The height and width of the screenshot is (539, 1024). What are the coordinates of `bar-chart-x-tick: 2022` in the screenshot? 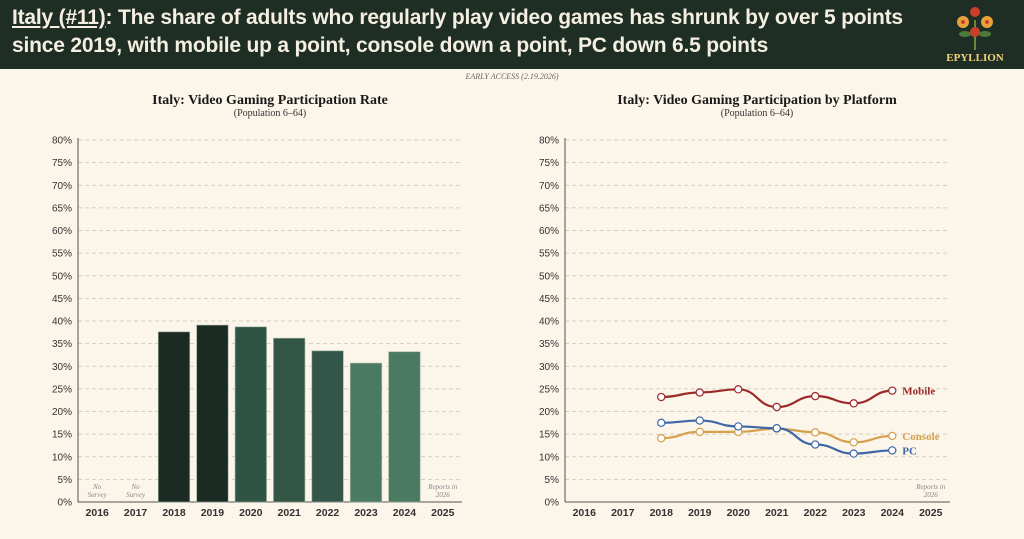 It's located at (328, 513).